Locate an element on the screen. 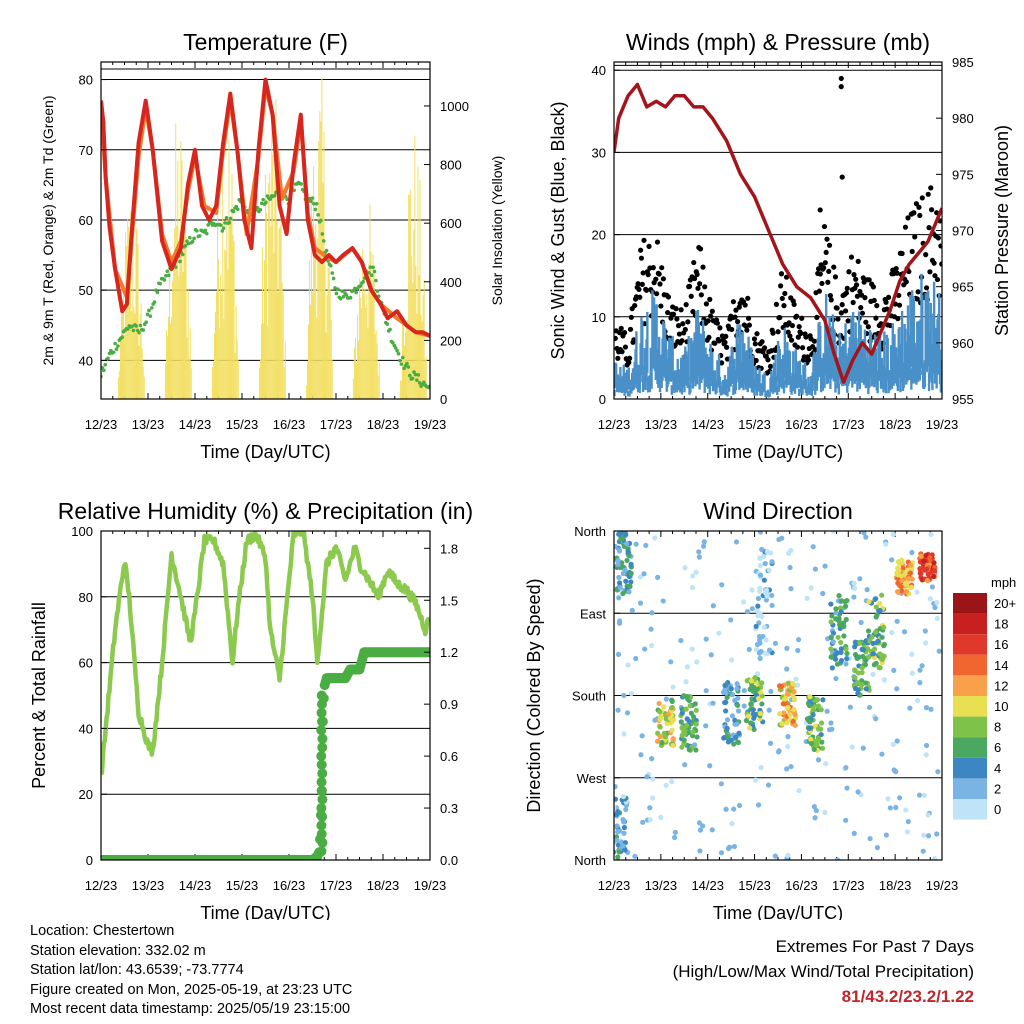  legend-label: 16 is located at coordinates (1001, 644).